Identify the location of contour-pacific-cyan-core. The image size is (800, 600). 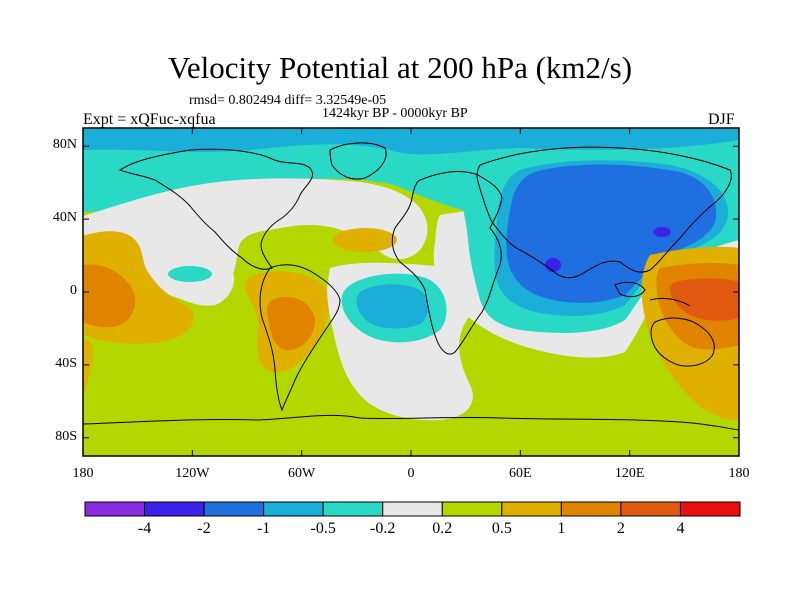
(190, 274).